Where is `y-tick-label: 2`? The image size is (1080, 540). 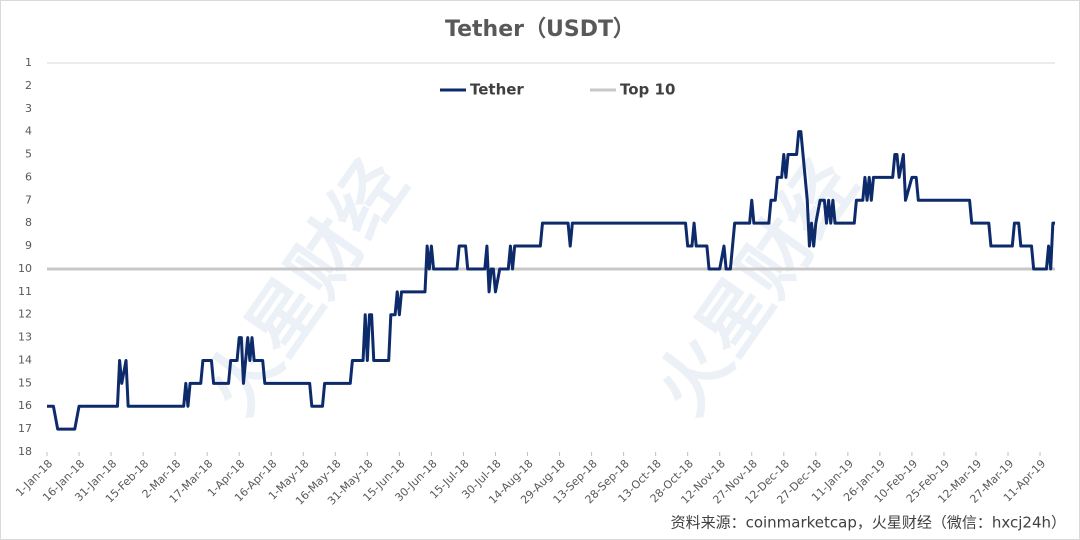
y-tick-label: 2 is located at coordinates (28, 85).